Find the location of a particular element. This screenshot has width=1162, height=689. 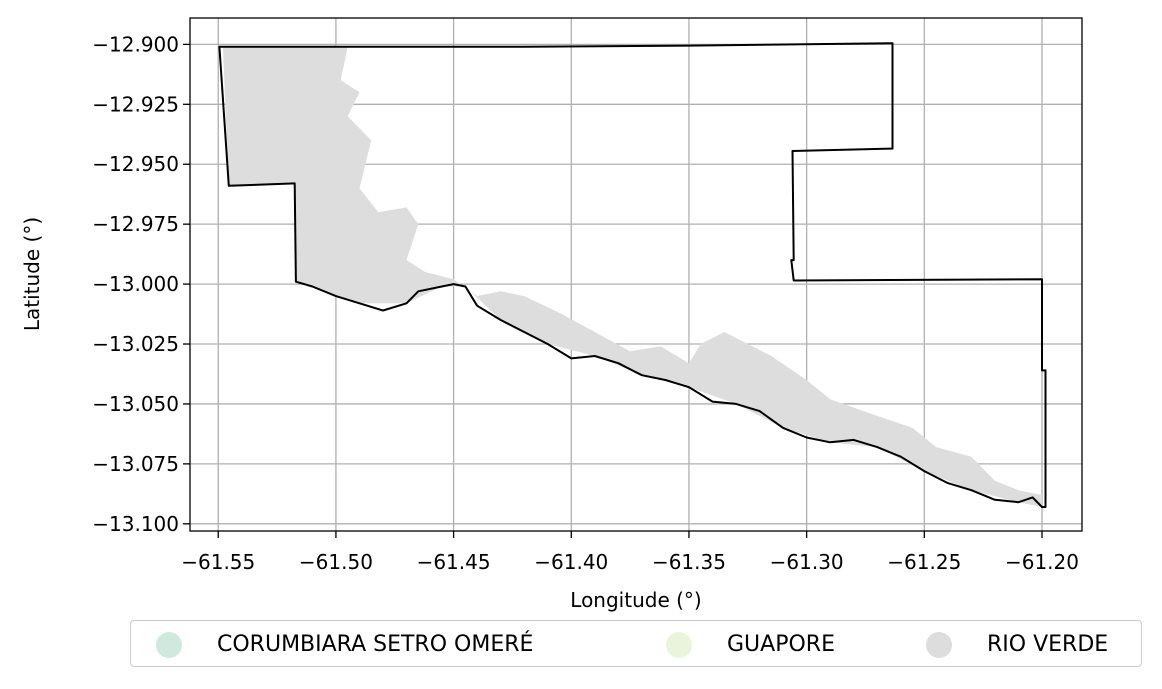

y-tick-label: −13.100 is located at coordinates (135, 524).